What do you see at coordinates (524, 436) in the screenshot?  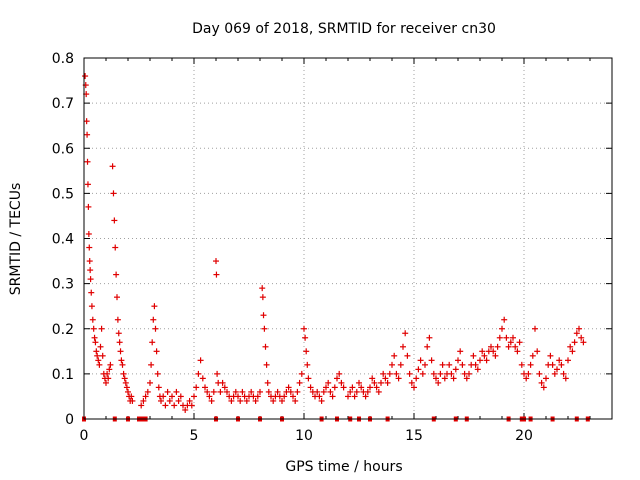 I see `x-tick-label: 20` at bounding box center [524, 436].